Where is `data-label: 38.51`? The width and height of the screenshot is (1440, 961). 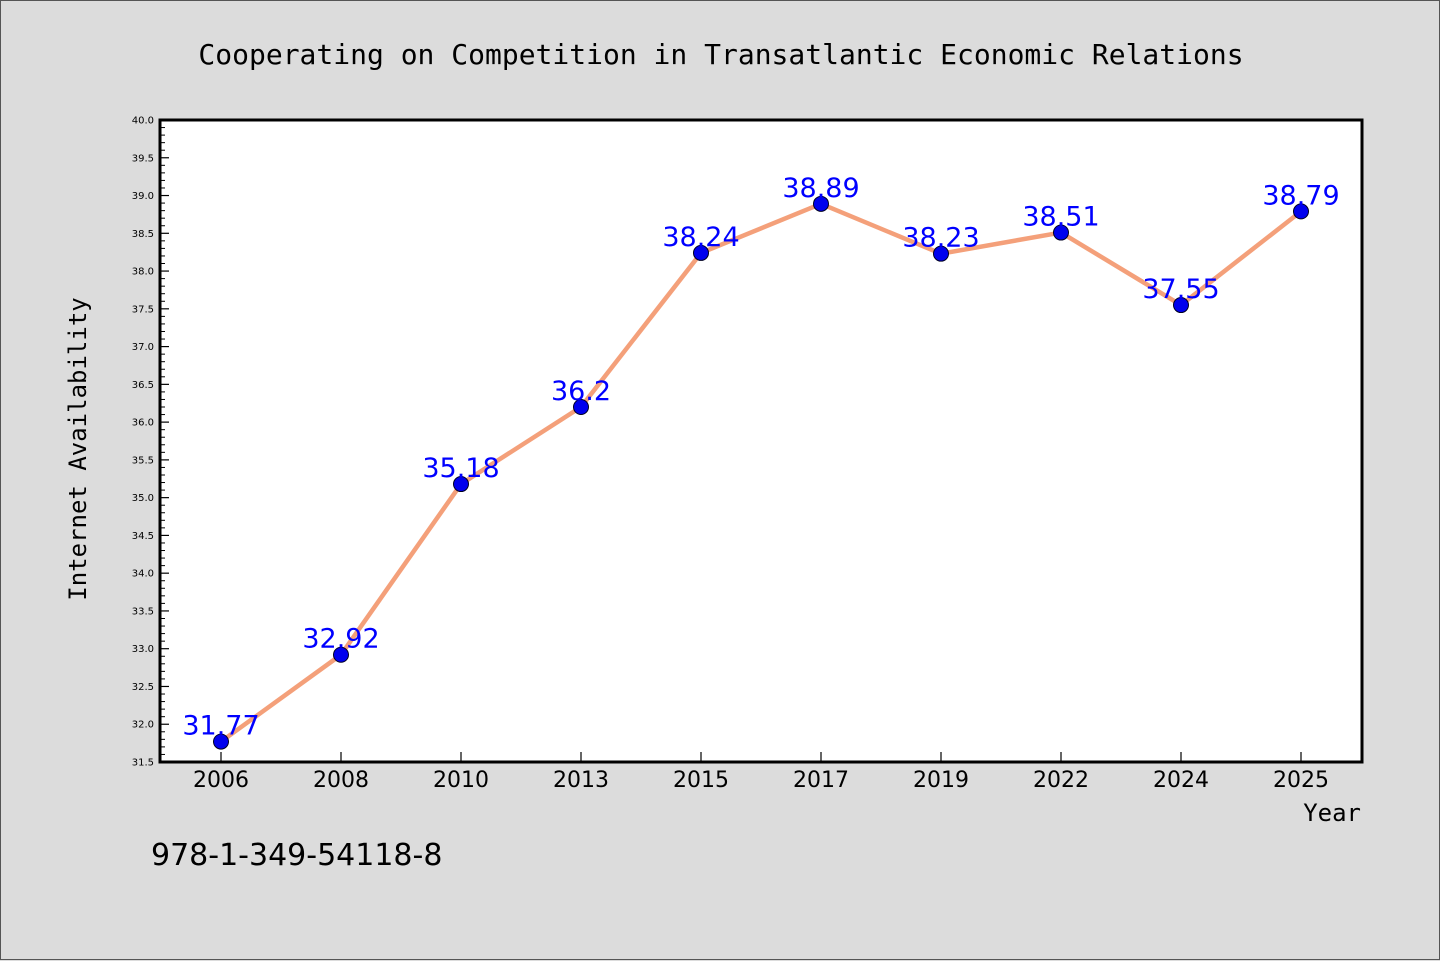
data-label: 38.51 is located at coordinates (1060, 217).